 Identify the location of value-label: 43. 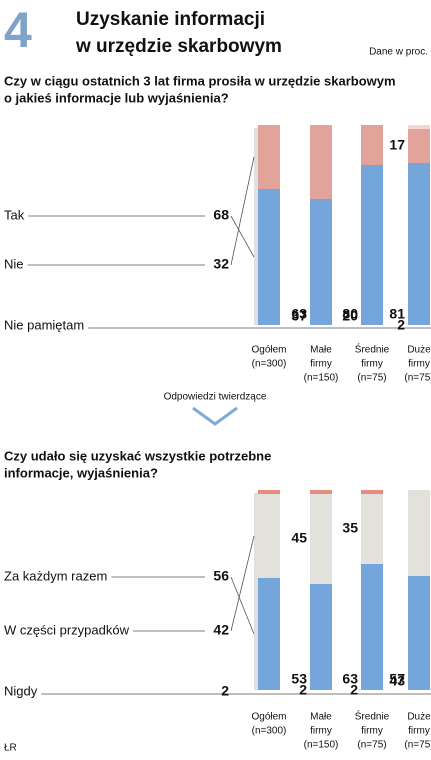
(397, 681).